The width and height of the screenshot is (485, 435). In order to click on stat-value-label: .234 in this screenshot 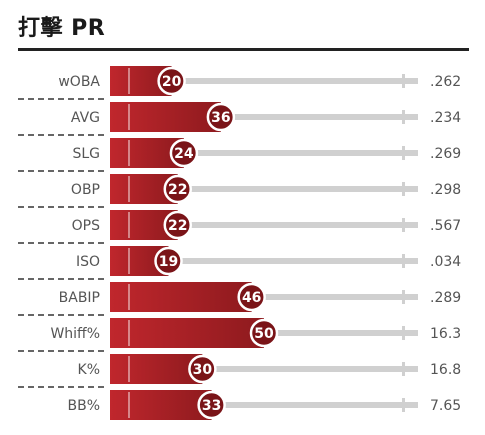, I will do `click(445, 118)`.